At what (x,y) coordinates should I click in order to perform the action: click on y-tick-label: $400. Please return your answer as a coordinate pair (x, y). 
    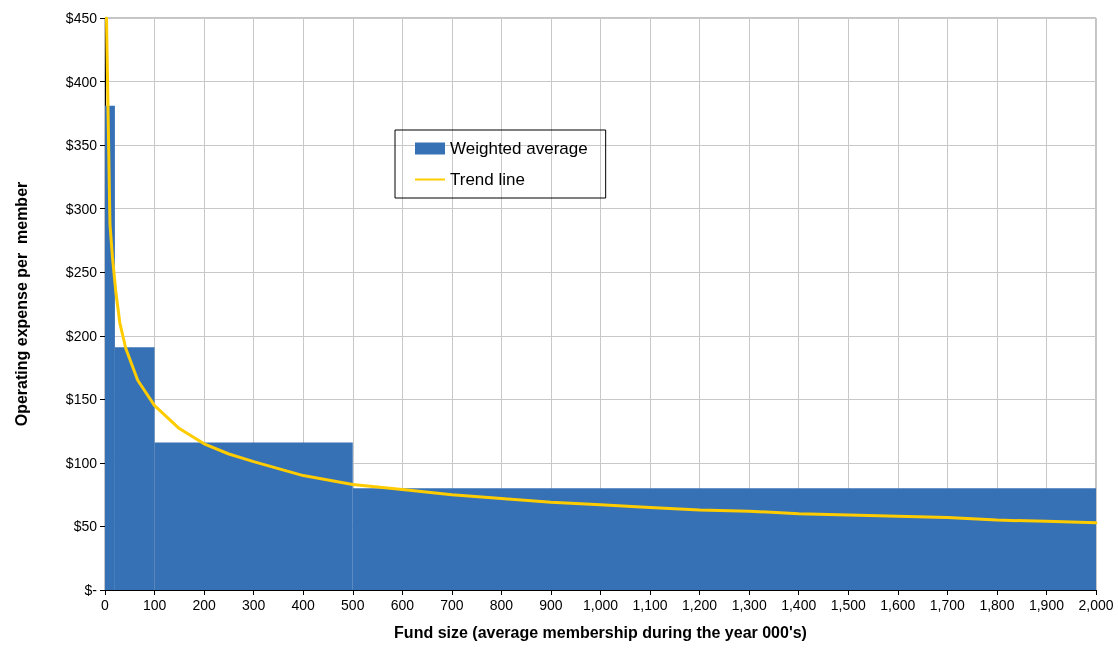
    Looking at the image, I should click on (81, 81).